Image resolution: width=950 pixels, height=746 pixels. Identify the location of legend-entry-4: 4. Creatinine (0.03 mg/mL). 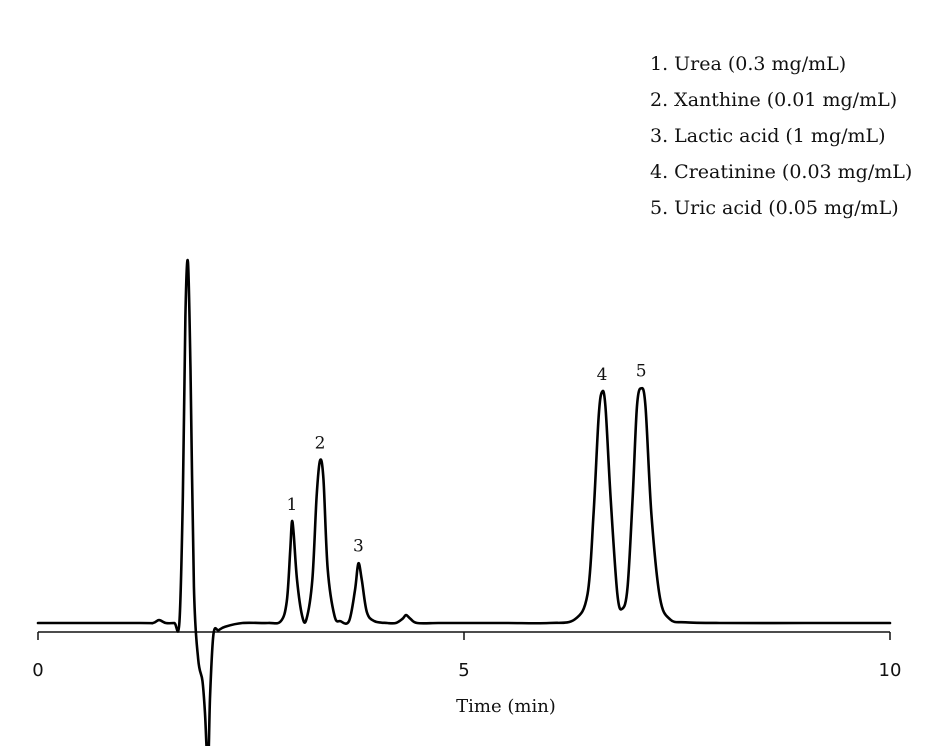
(781, 172).